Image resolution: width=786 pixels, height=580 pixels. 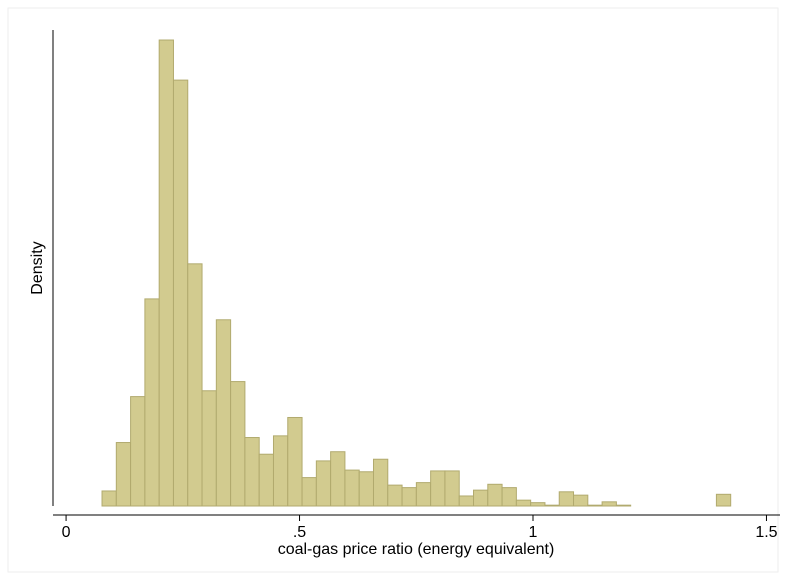 What do you see at coordinates (416, 549) in the screenshot?
I see `x-axis-label: coal-gas price ratio (energy equivalent)` at bounding box center [416, 549].